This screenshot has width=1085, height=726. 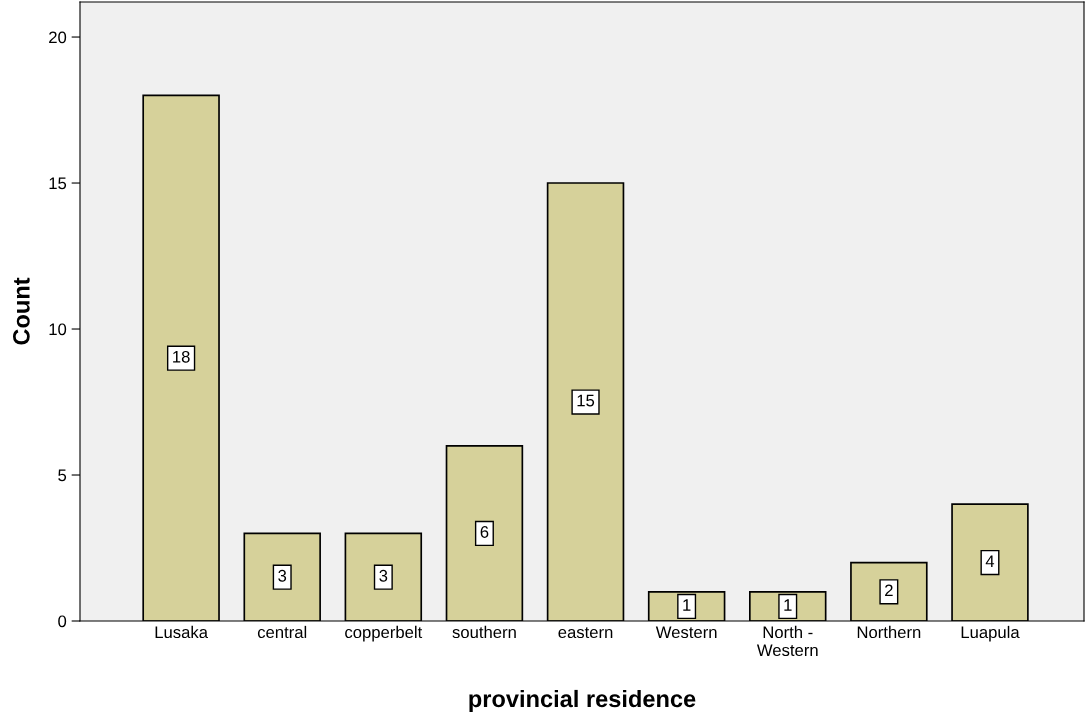 What do you see at coordinates (62, 475) in the screenshot?
I see `y-tick-label: 5` at bounding box center [62, 475].